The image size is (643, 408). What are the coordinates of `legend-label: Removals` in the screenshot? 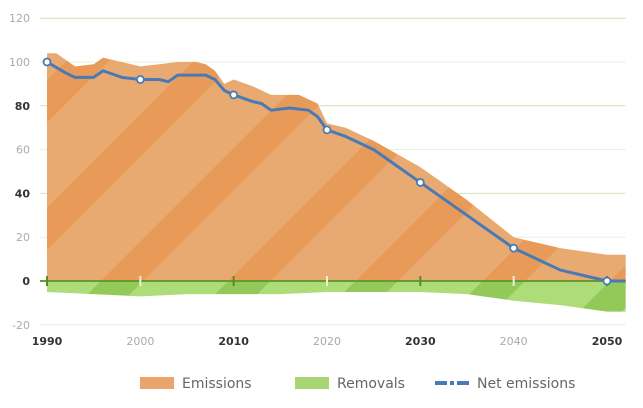 It's located at (371, 384).